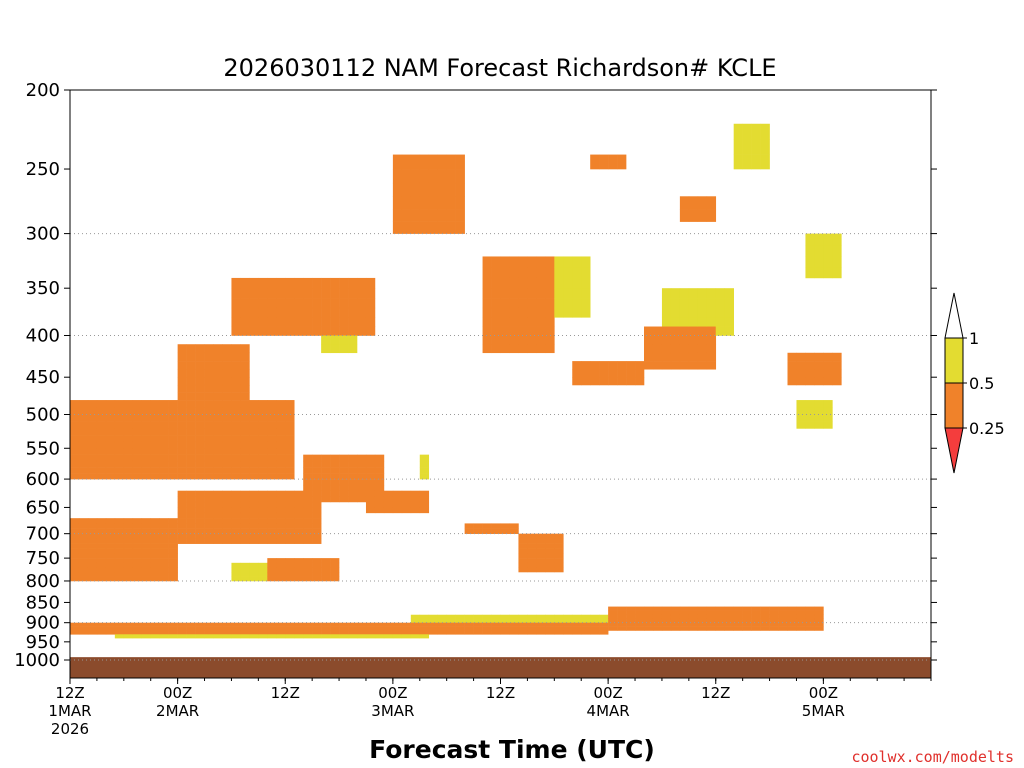 The image size is (1024, 768). Describe the element at coordinates (392, 711) in the screenshot. I see `x-tick-label: 3MAR` at that location.